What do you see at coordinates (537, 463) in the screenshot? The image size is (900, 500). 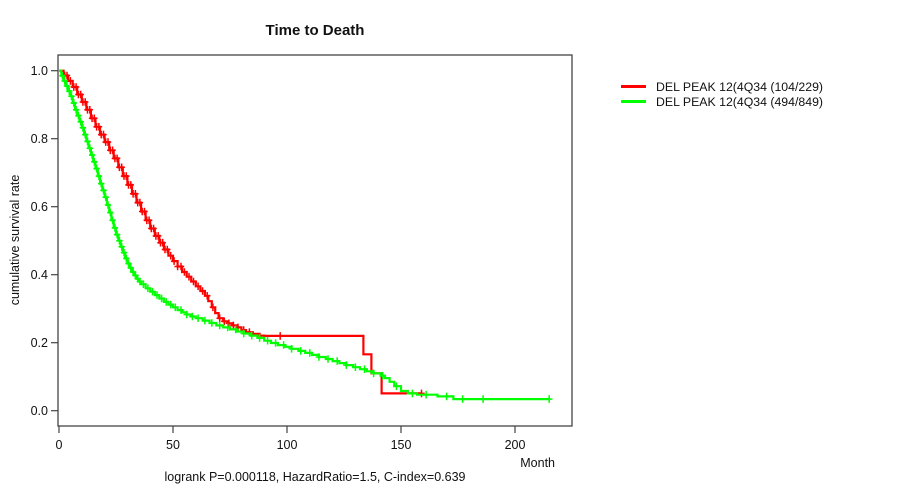 I see `x-axis-label: Month` at bounding box center [537, 463].